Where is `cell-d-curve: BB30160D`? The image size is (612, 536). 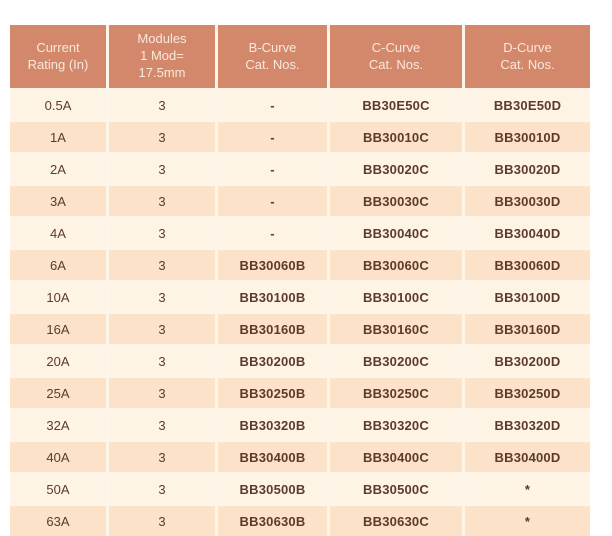 cell-d-curve: BB30160D is located at coordinates (526, 328).